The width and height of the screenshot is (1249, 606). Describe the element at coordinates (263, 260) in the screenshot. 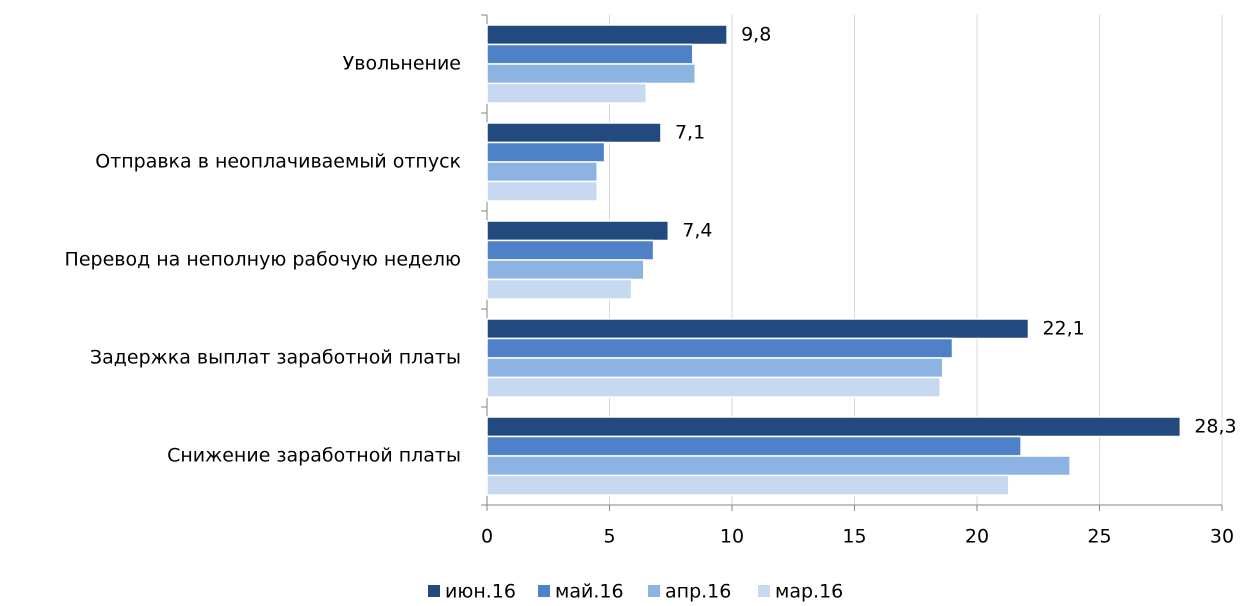

I see `y-tick-label: Перевод на неполную рабочую неделю` at that location.